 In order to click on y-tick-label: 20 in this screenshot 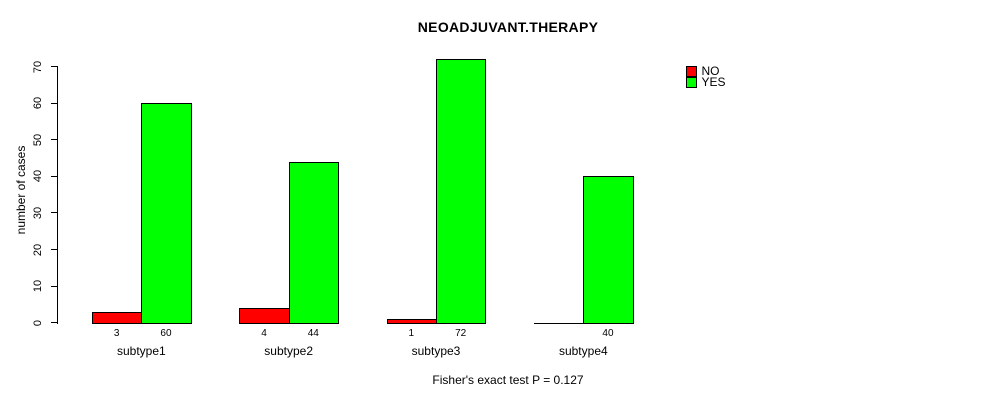, I will do `click(37, 249)`.